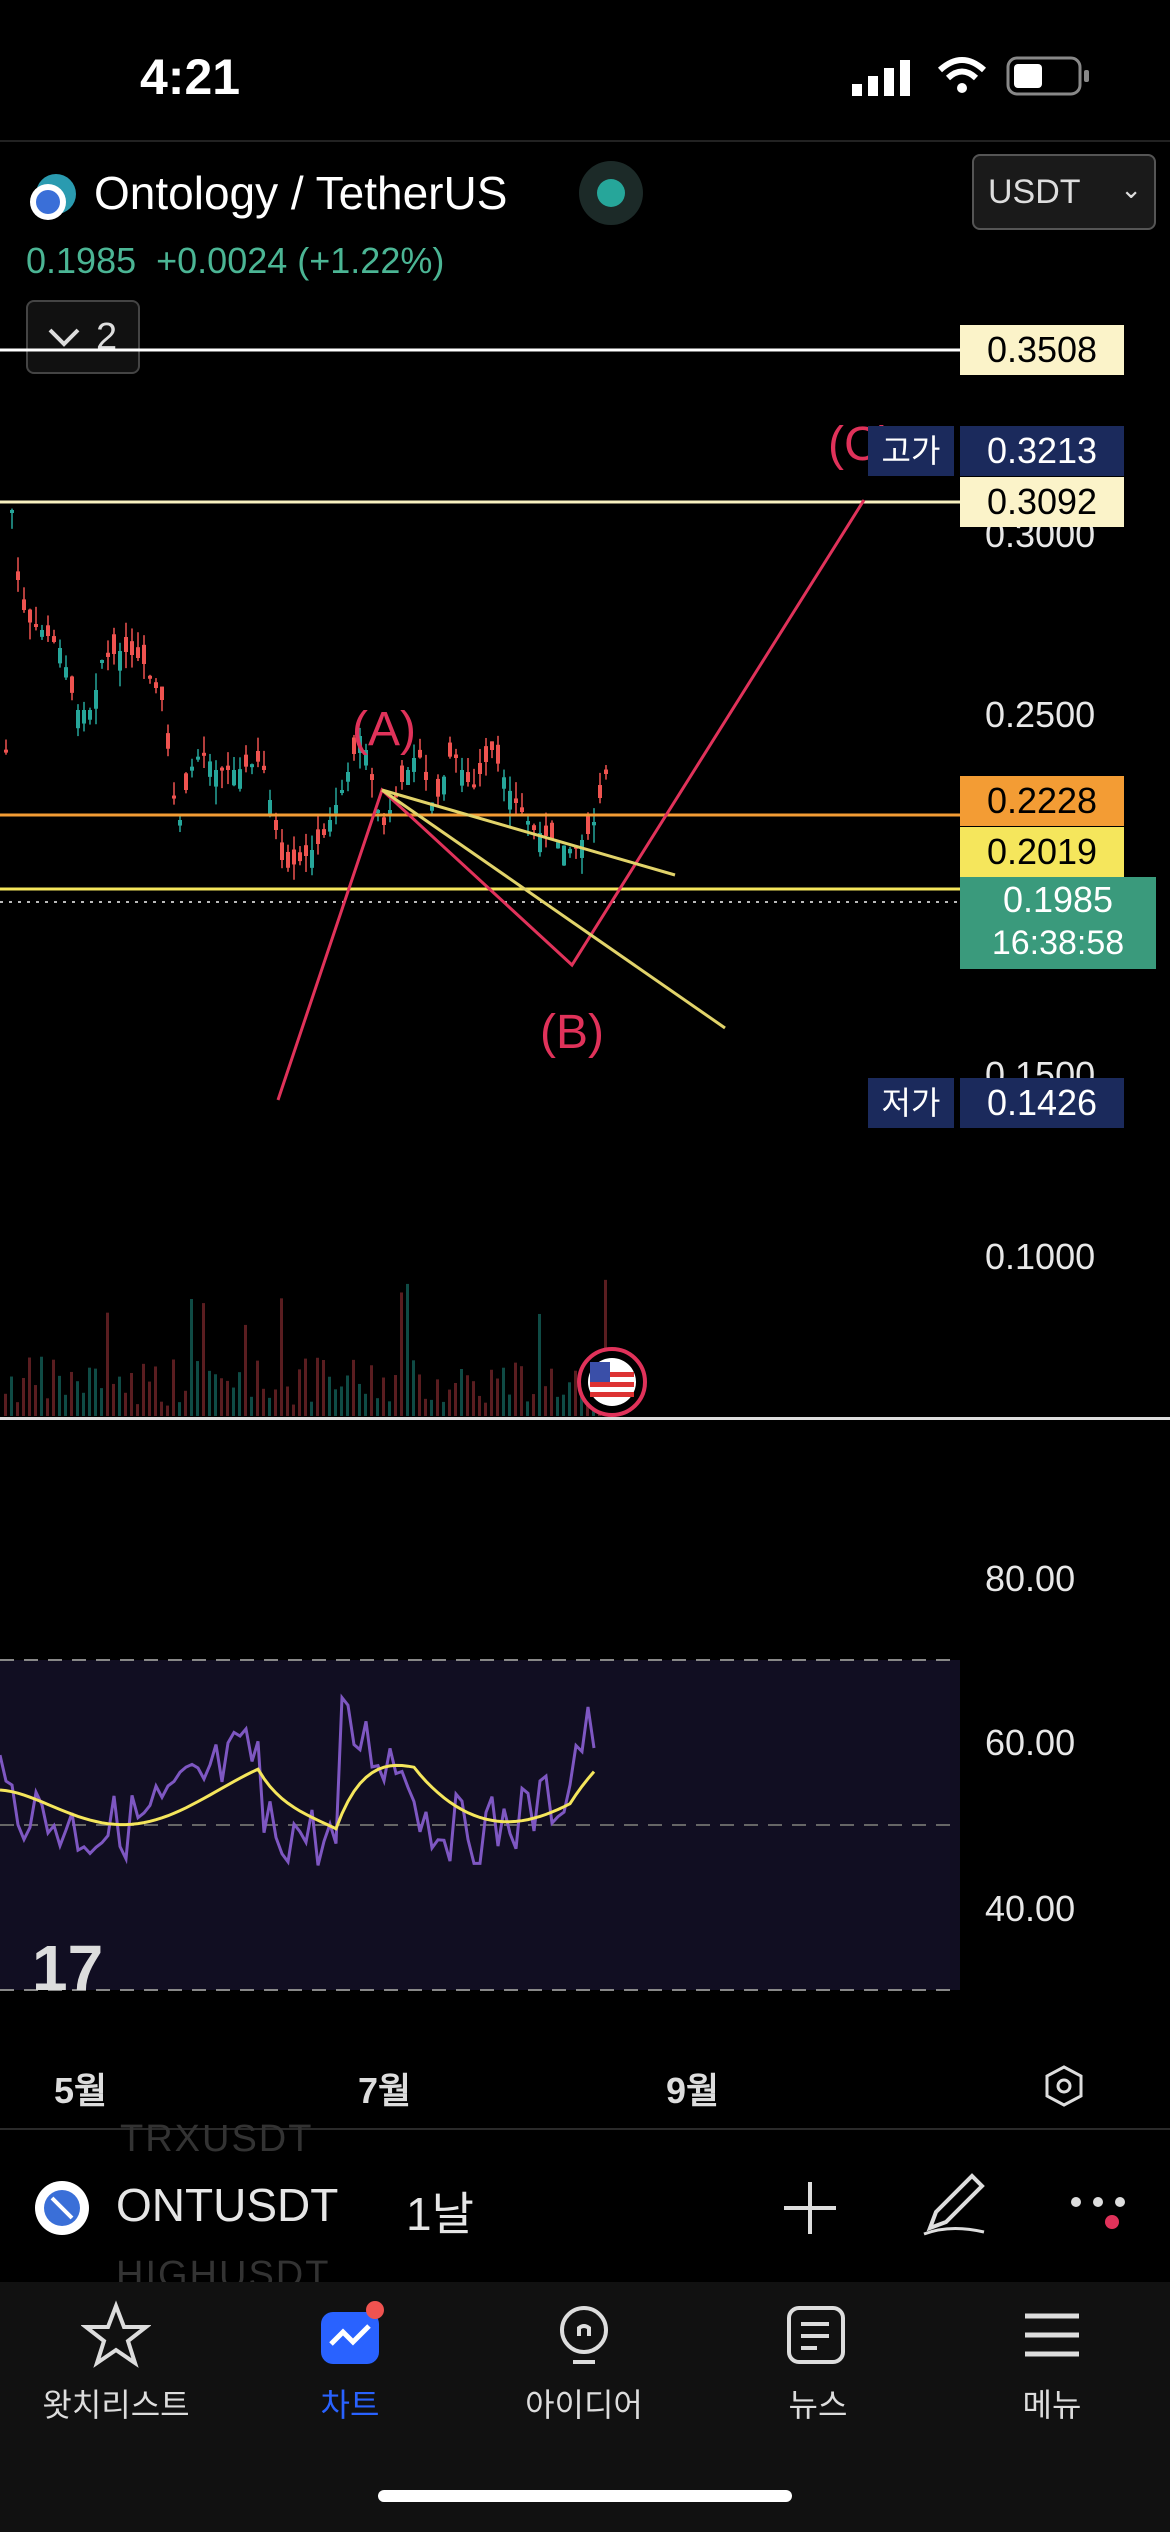 This screenshot has width=1170, height=2532. Describe the element at coordinates (553, 909) in the screenshot. I see `trendline-lower` at that location.